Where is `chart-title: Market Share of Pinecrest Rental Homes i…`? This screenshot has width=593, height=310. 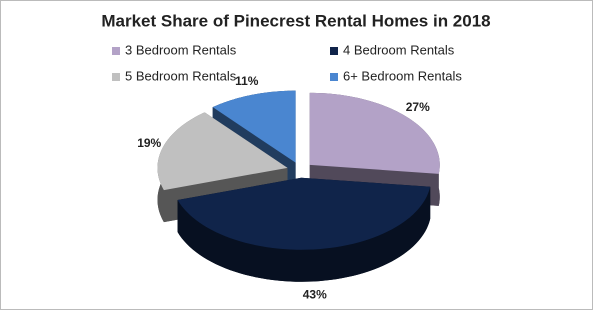
chart-title: Market Share of Pinecrest Rental Homes i… is located at coordinates (295, 20).